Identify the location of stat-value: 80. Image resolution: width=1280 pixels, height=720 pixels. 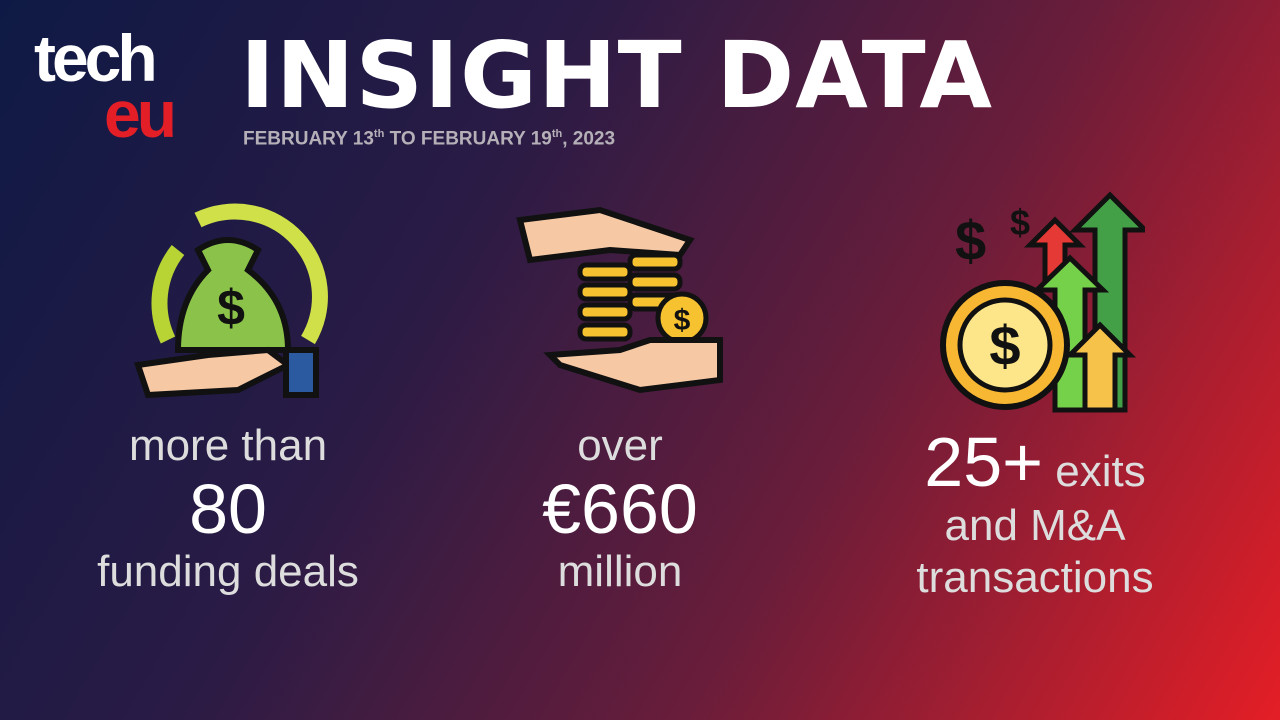
(228, 508).